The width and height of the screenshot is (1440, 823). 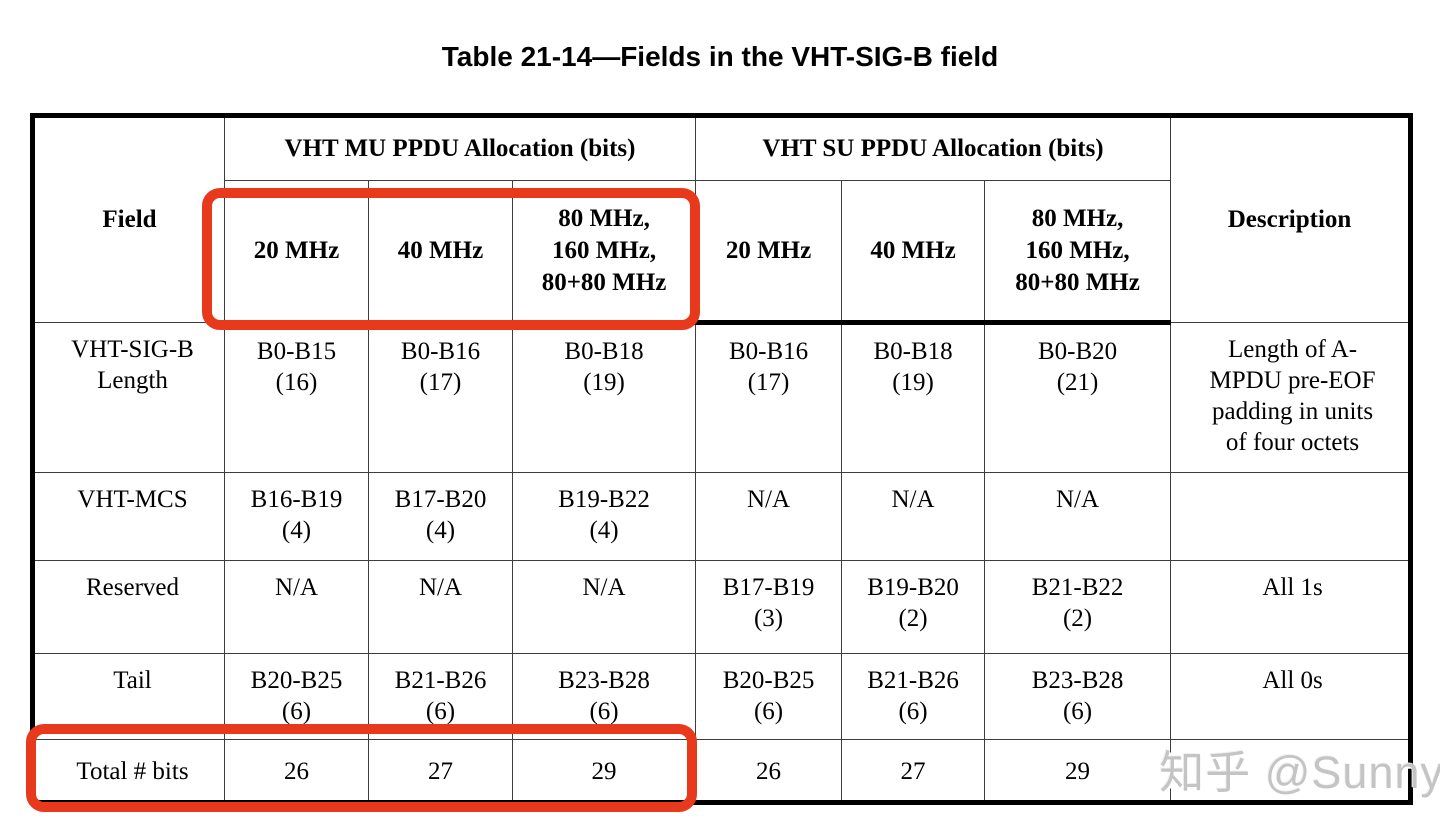 What do you see at coordinates (913, 607) in the screenshot?
I see `table-cell: B19-B20 (2)` at bounding box center [913, 607].